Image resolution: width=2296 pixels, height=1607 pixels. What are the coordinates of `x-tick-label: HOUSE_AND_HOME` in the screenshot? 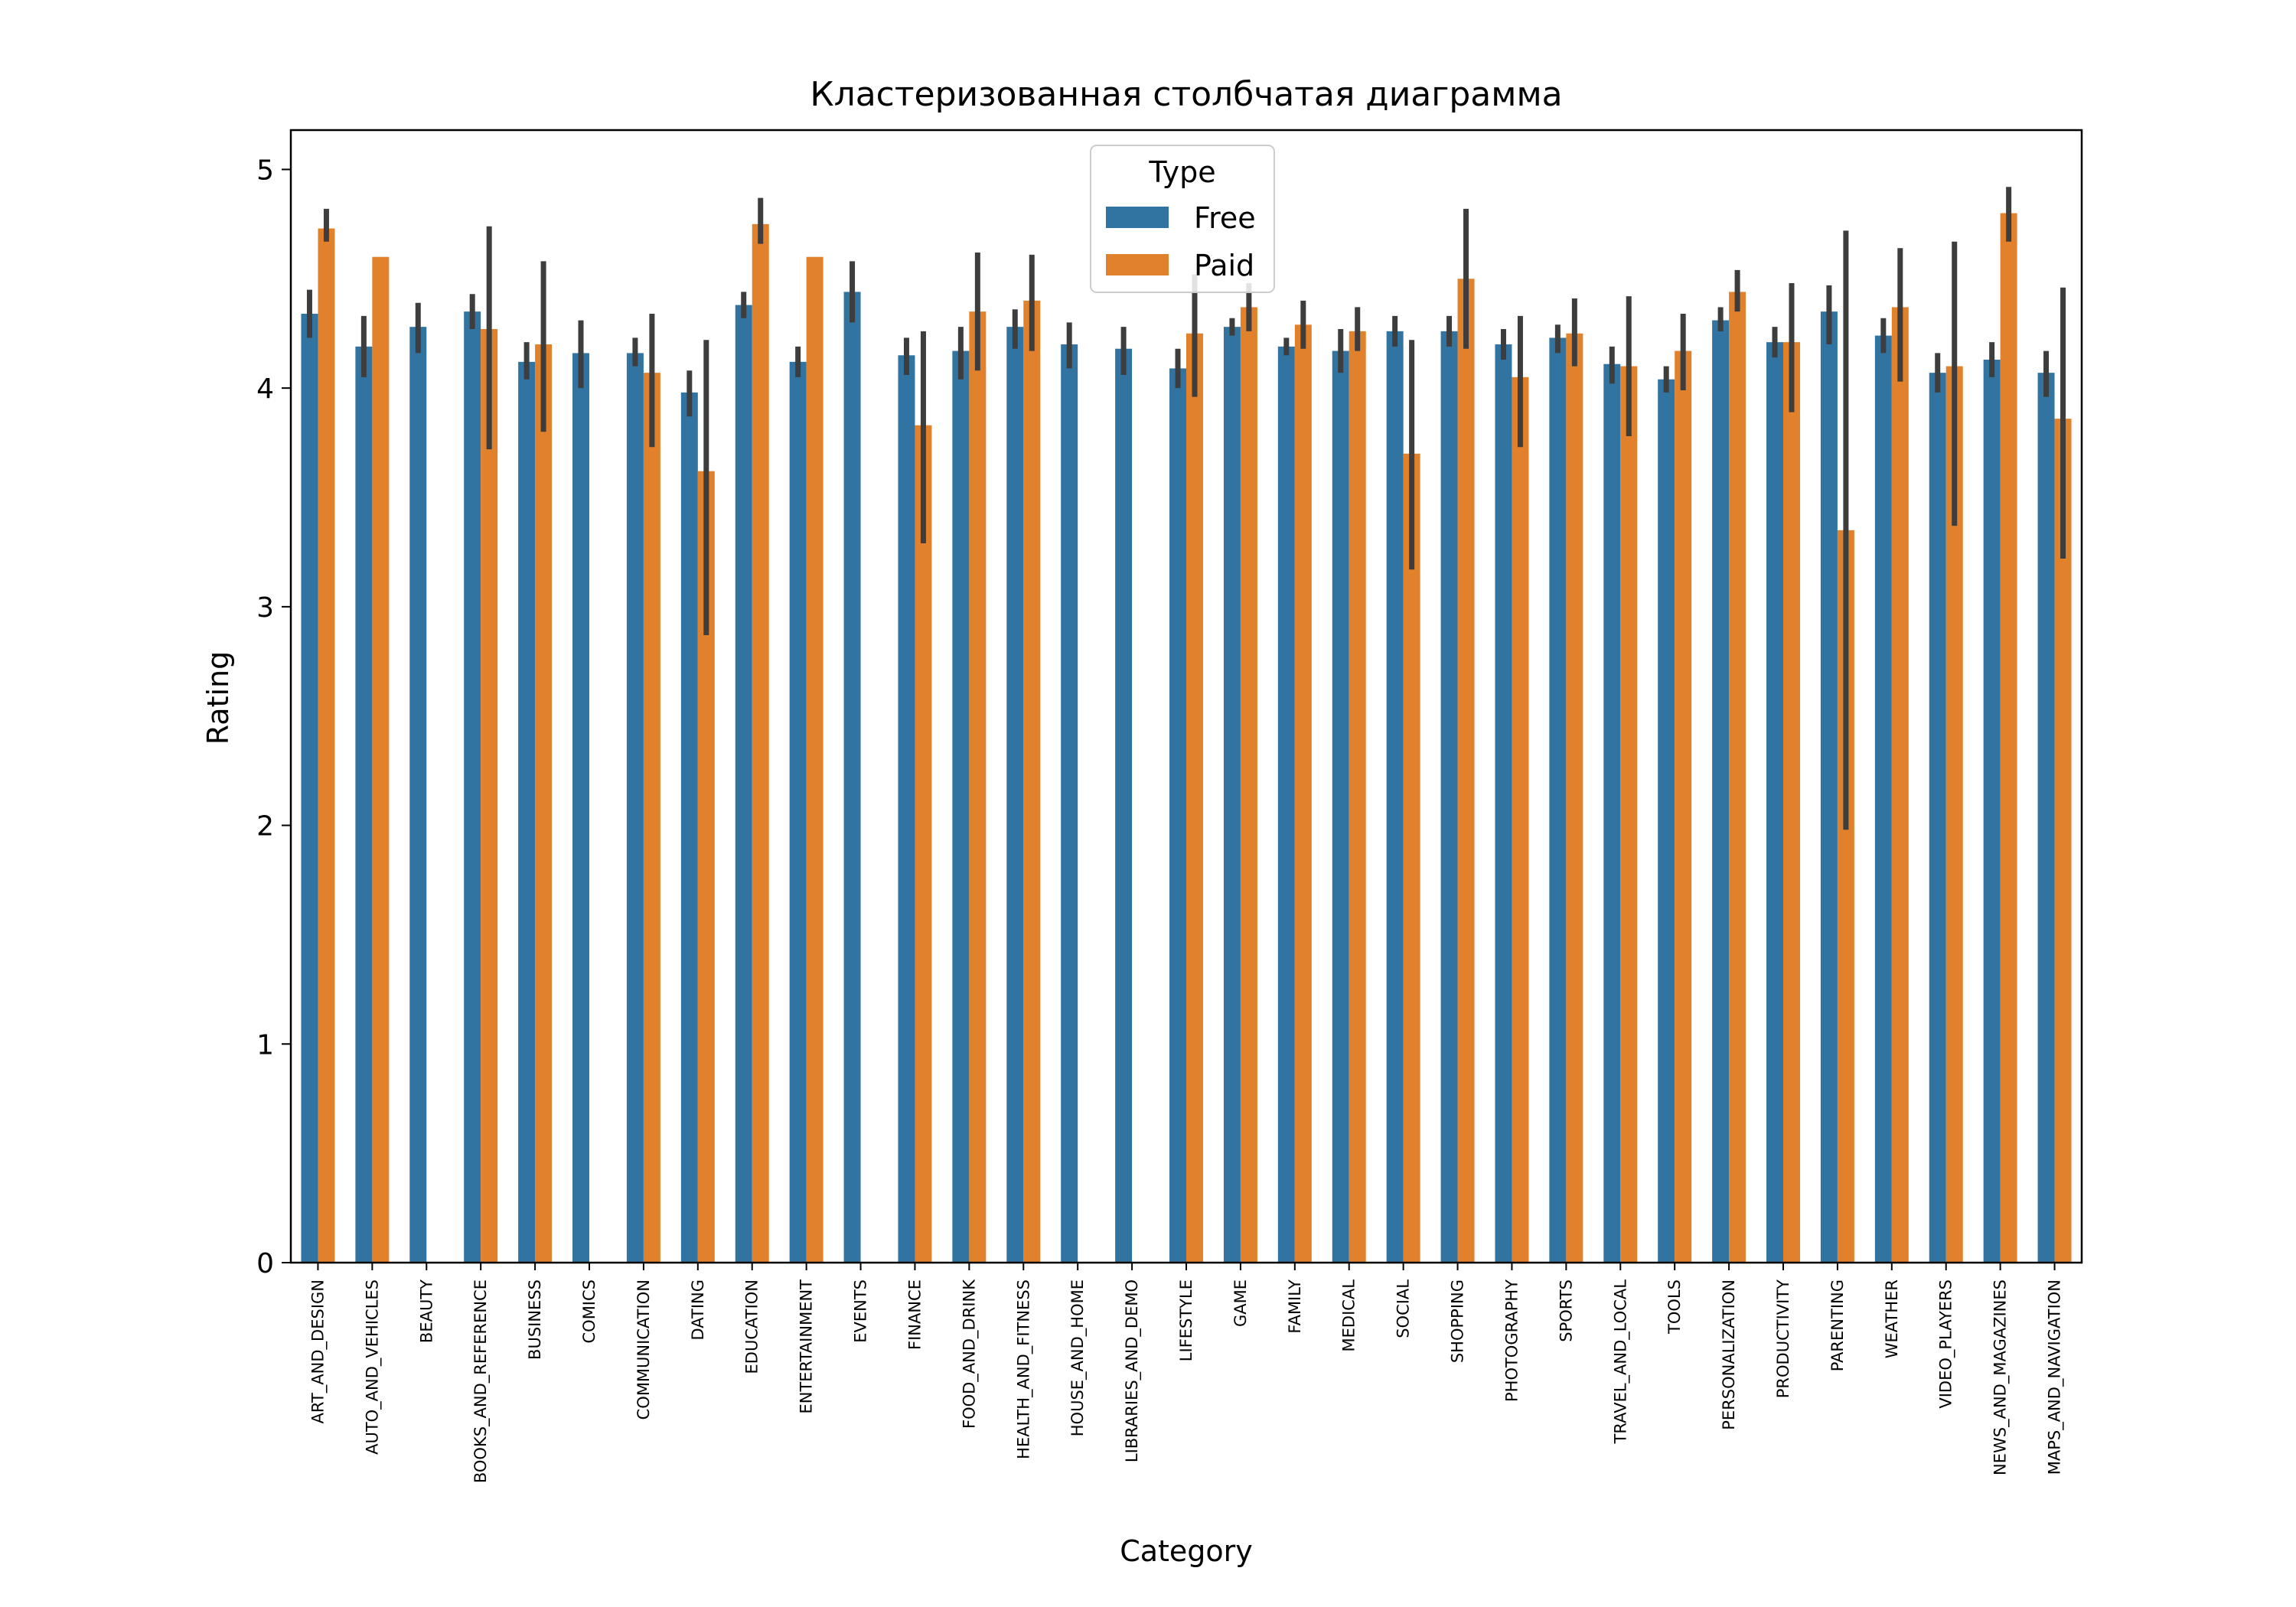 It's located at (1078, 1357).